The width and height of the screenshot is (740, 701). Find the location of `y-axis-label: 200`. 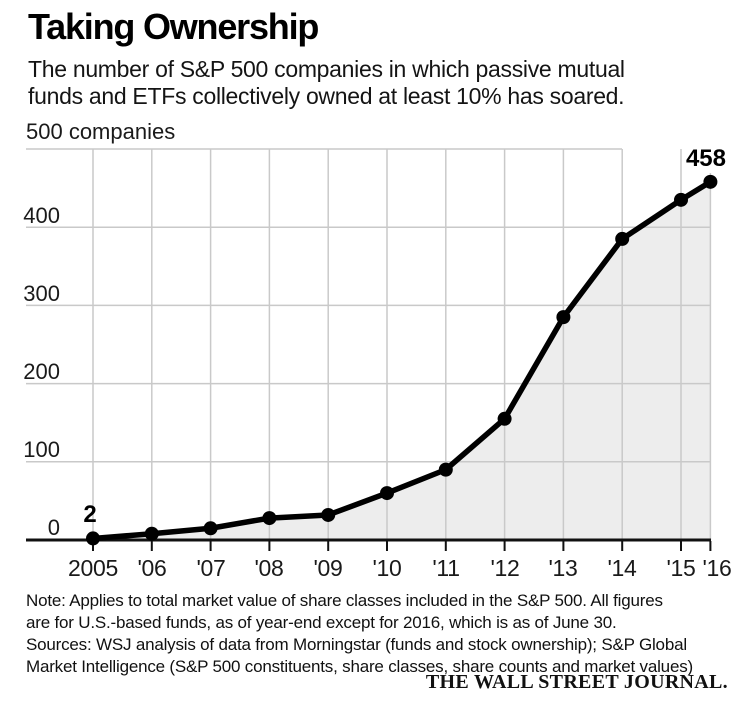

y-axis-label: 200 is located at coordinates (41, 371).